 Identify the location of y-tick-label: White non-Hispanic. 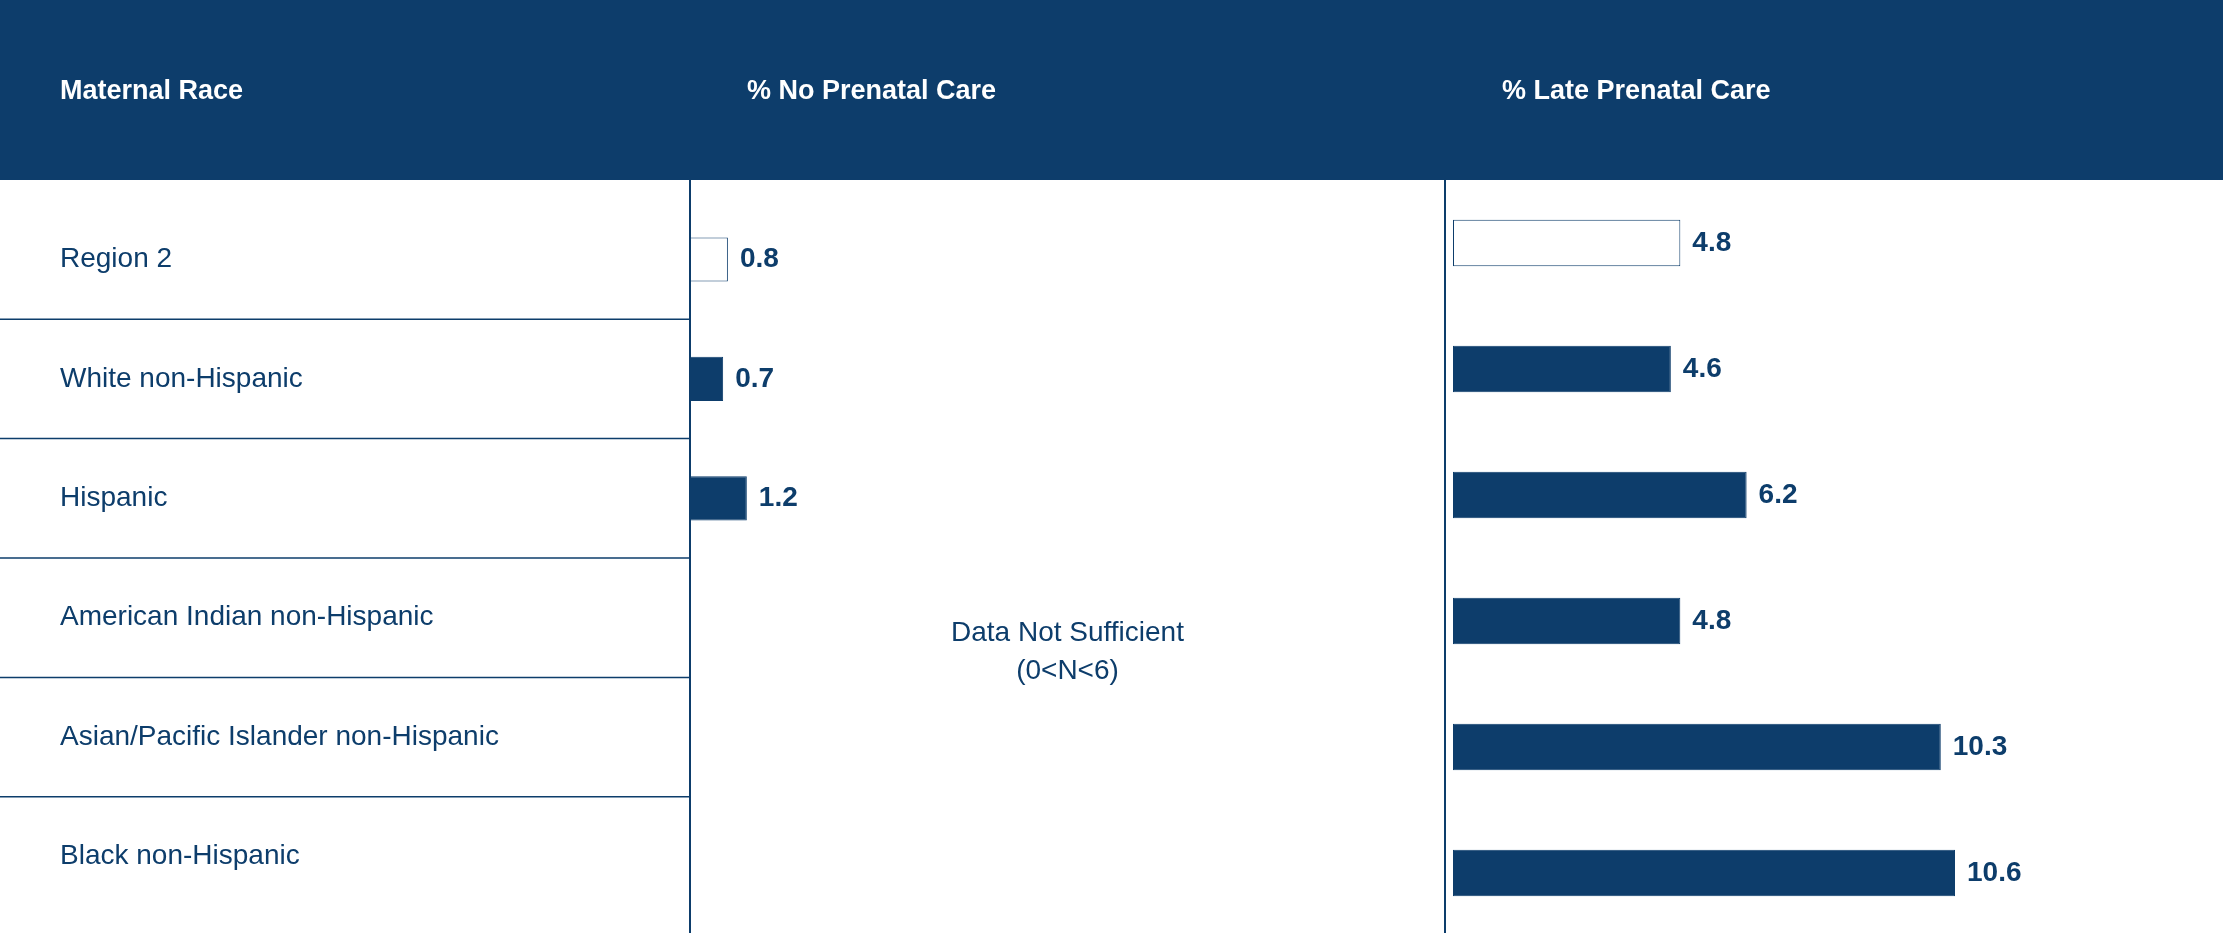
(181, 377).